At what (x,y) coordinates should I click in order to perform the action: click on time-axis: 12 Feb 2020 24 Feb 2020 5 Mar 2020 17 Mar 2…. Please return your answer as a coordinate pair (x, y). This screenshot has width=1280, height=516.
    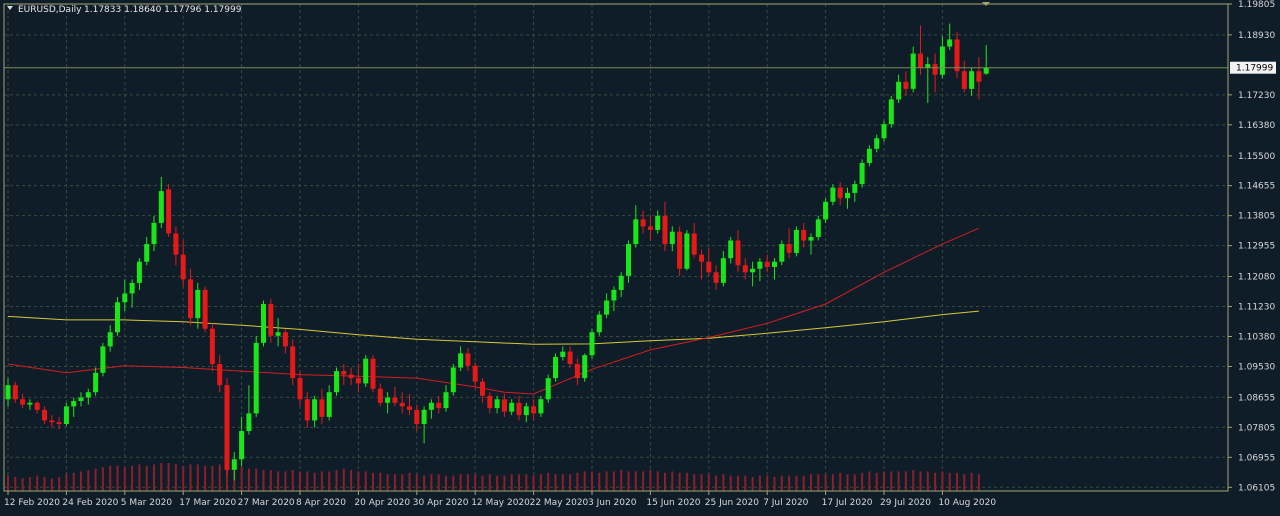
    Looking at the image, I should click on (500, 499).